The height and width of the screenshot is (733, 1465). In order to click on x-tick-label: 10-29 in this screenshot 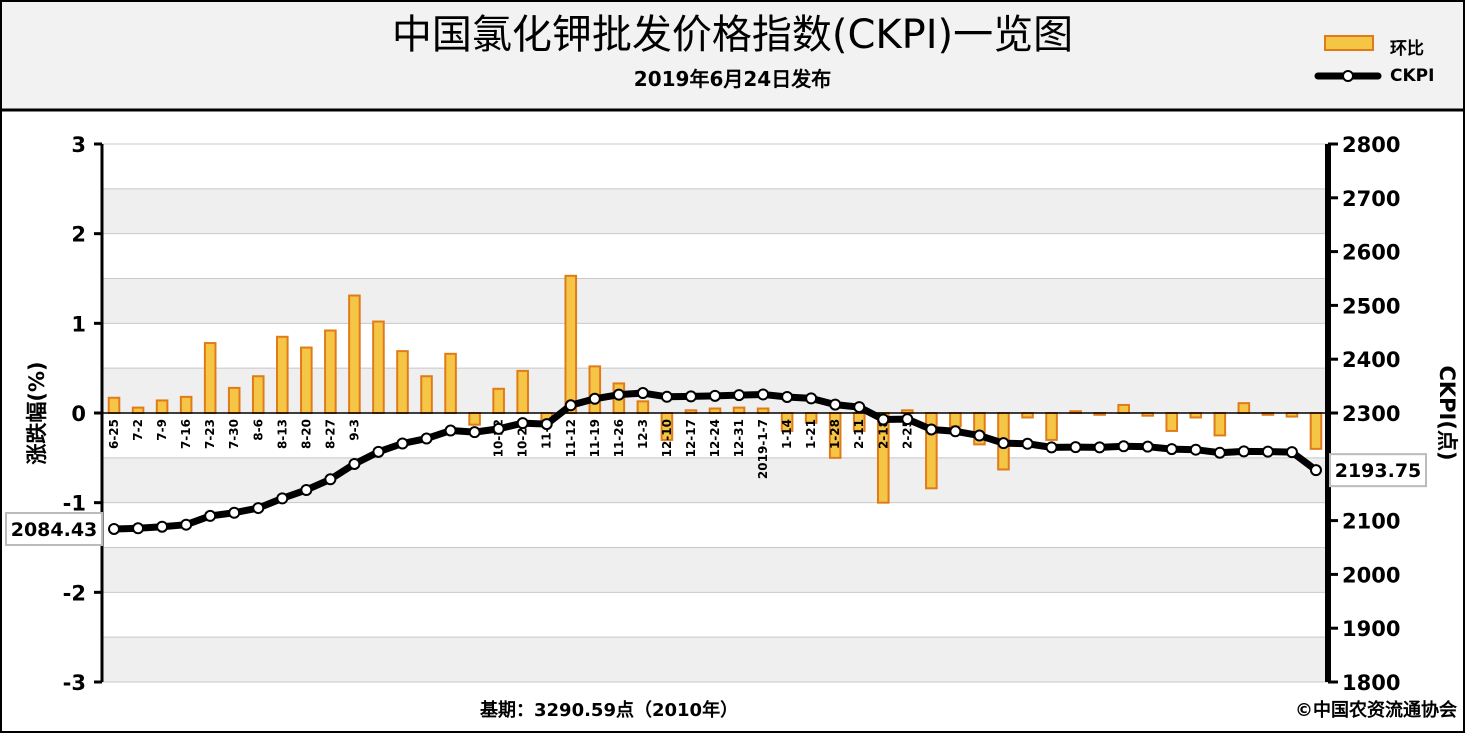, I will do `click(523, 438)`.